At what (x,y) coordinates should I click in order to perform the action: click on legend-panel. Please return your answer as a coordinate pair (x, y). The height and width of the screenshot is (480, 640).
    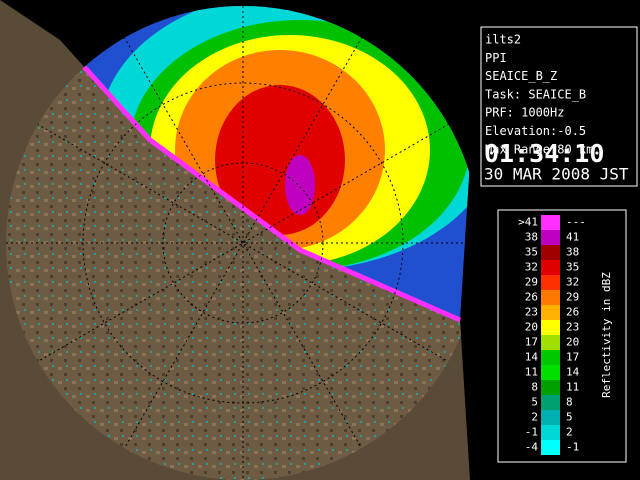
    Looking at the image, I should click on (562, 336).